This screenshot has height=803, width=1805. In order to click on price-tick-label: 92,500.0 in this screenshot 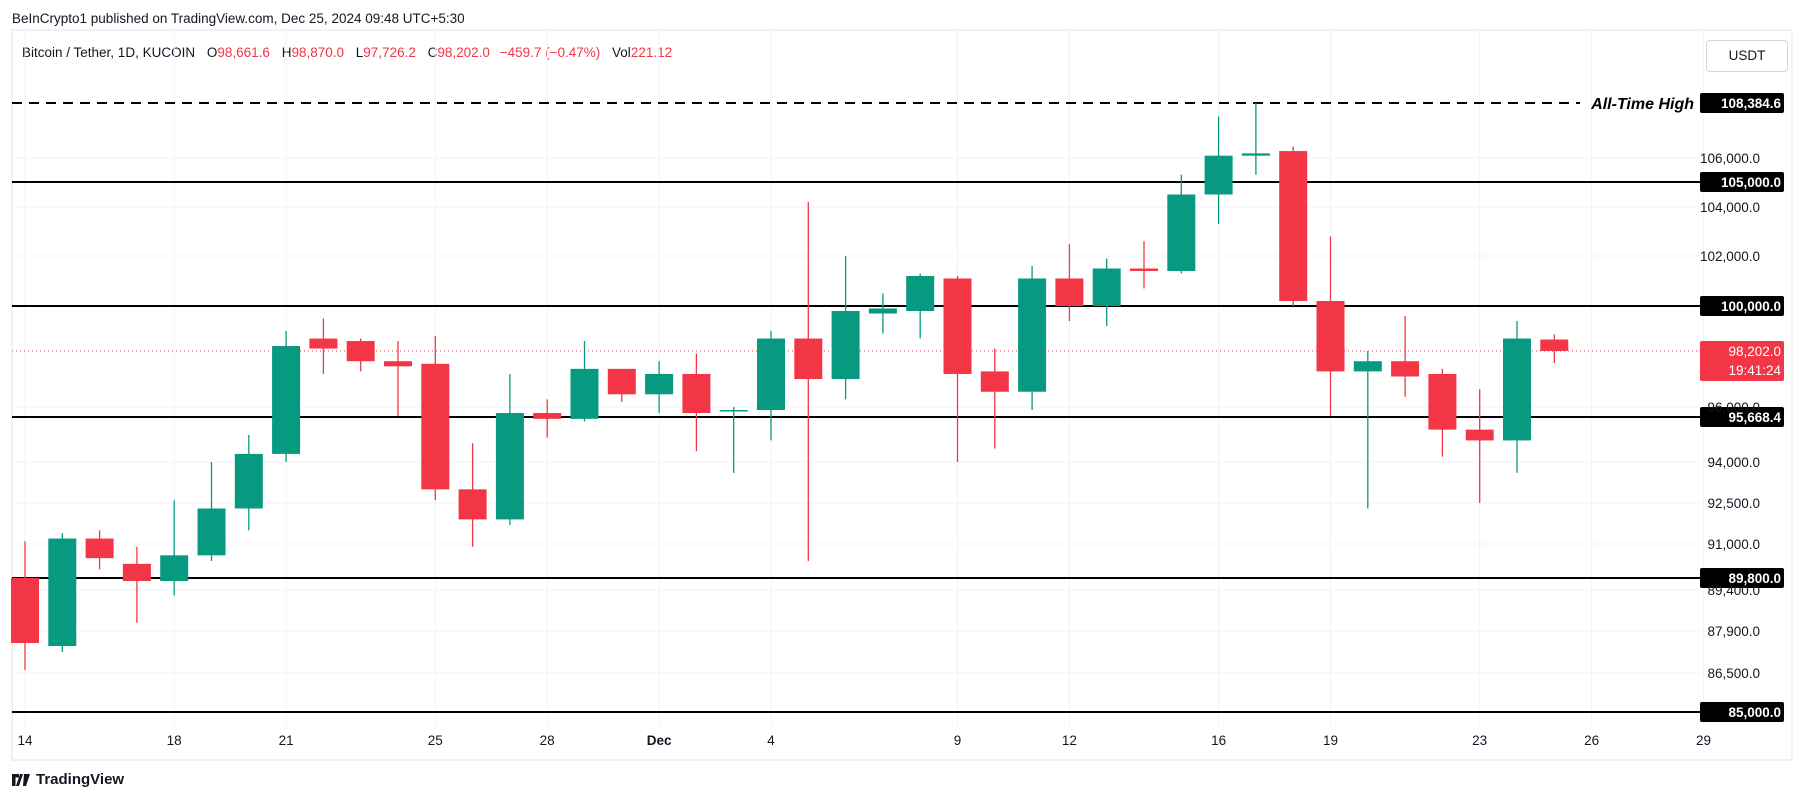, I will do `click(1733, 503)`.